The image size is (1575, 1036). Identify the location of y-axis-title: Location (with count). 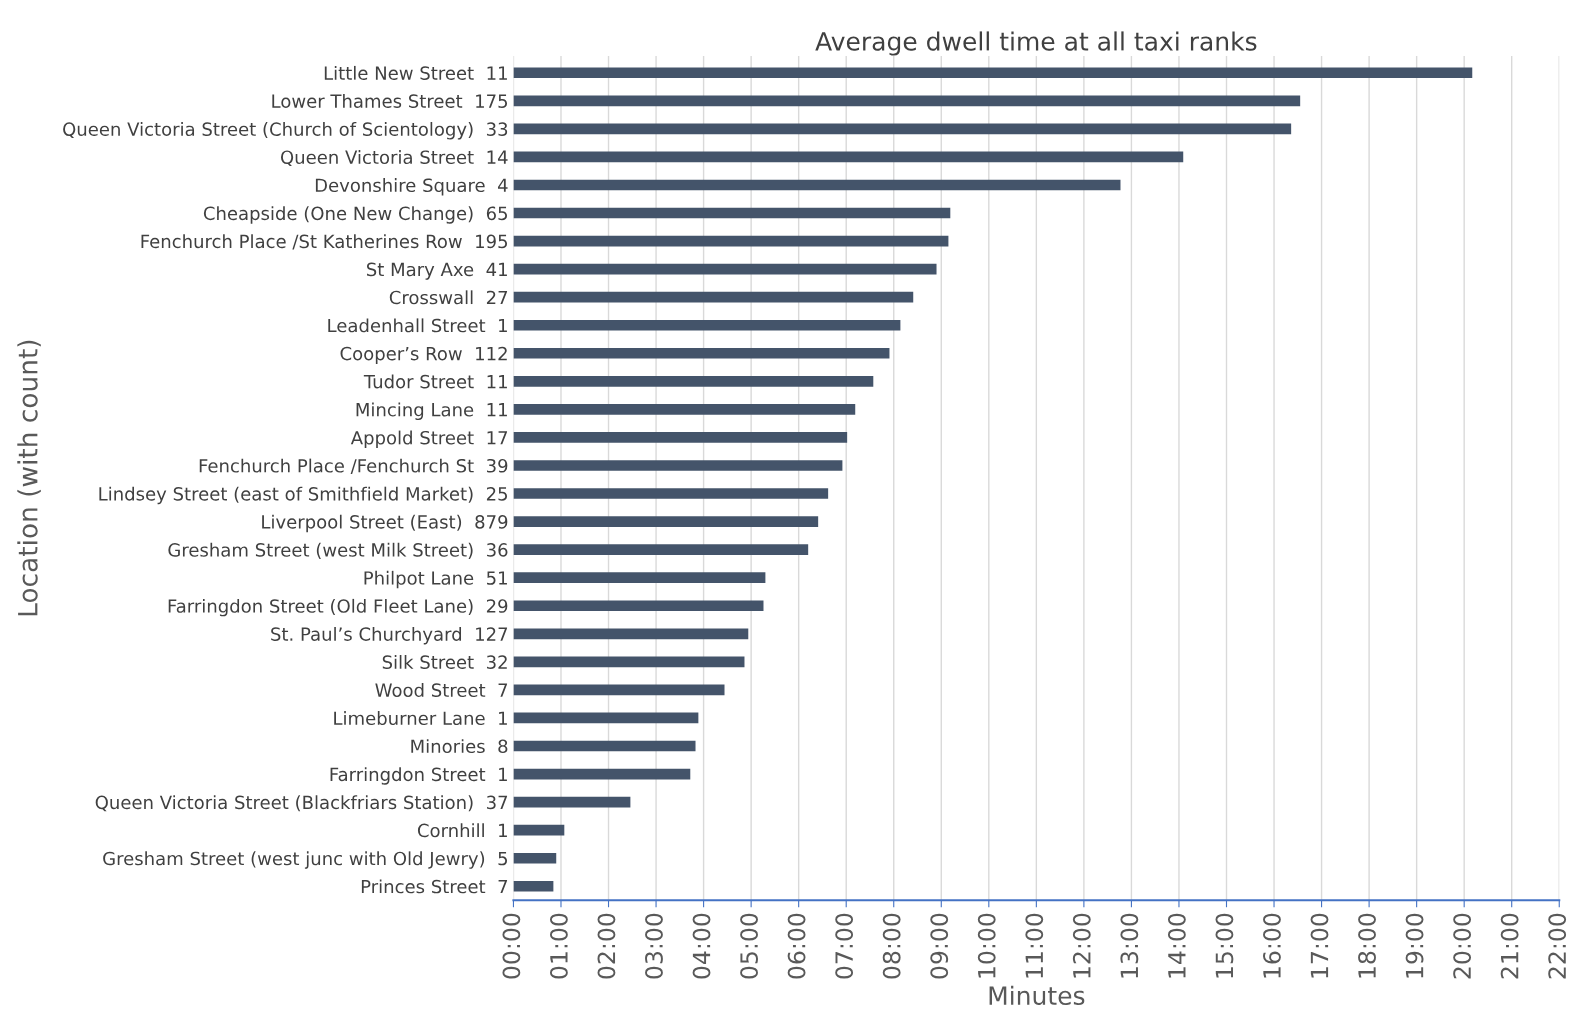
(29, 478).